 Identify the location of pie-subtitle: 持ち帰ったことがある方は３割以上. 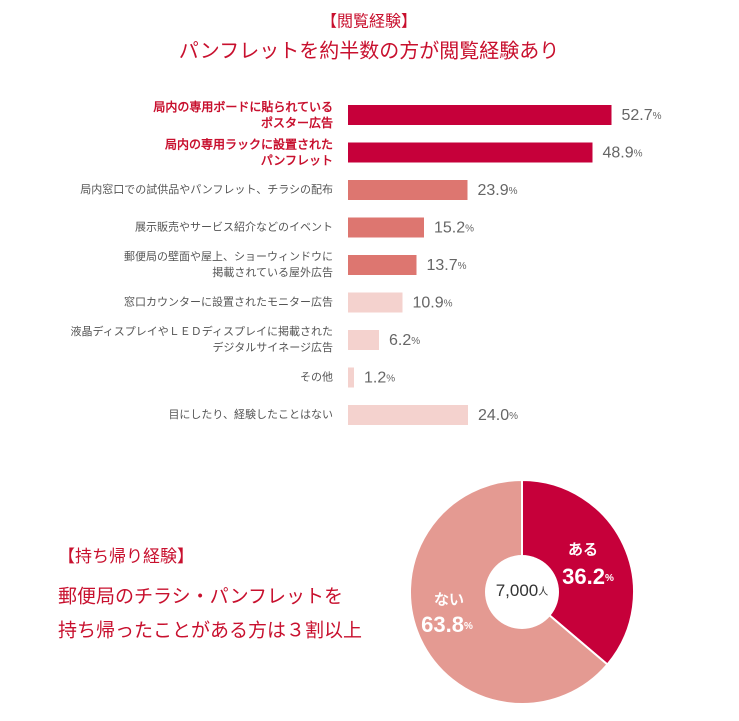
(210, 631).